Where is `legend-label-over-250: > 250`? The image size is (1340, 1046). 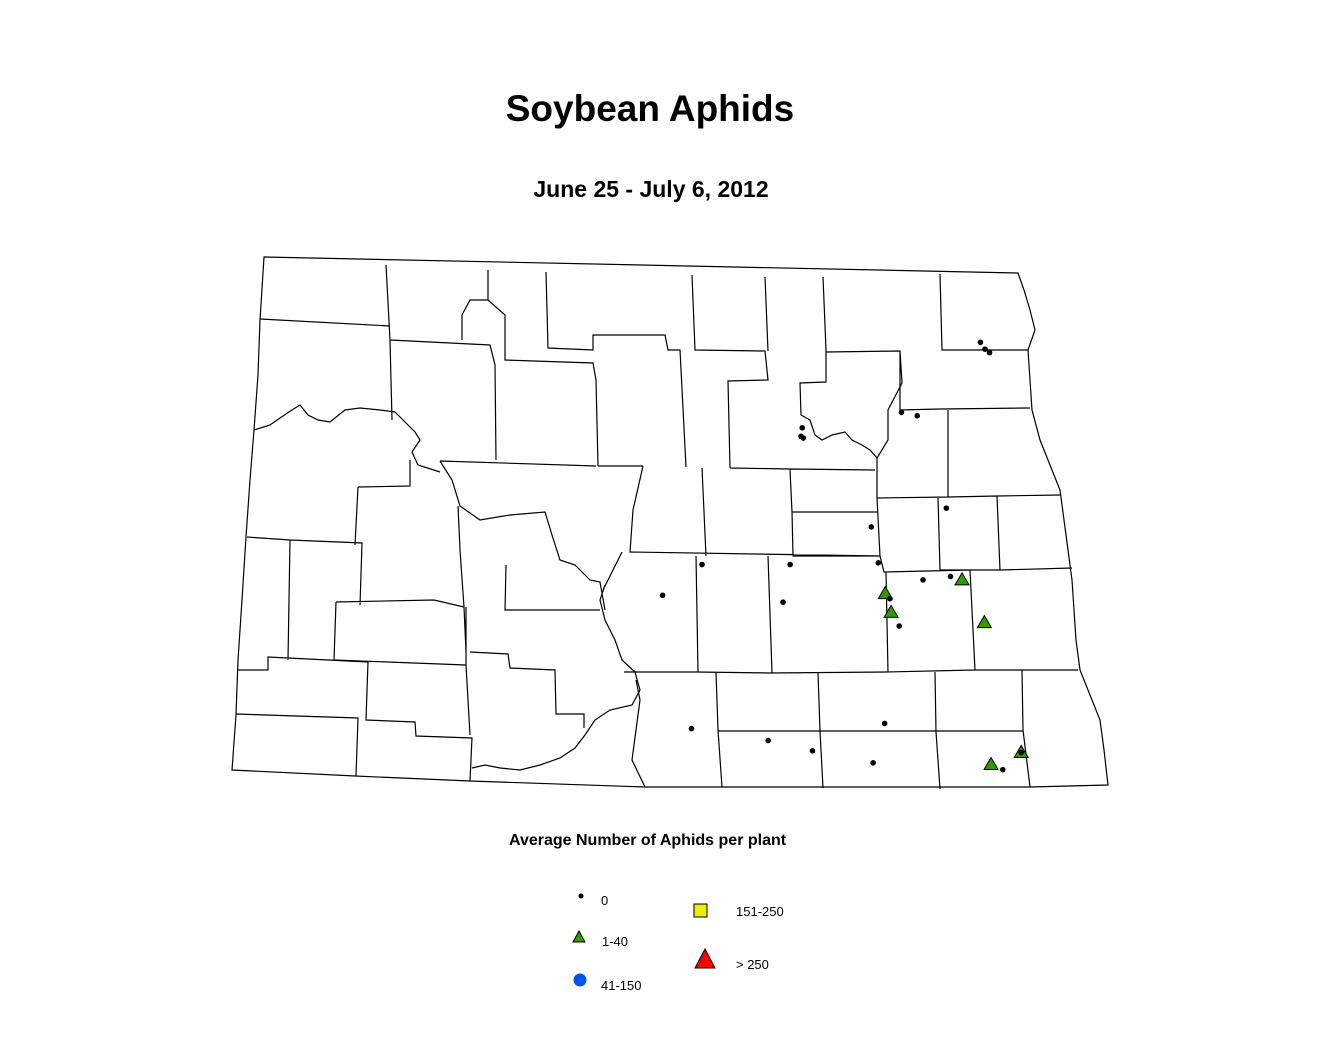
legend-label-over-250: > 250 is located at coordinates (752, 964).